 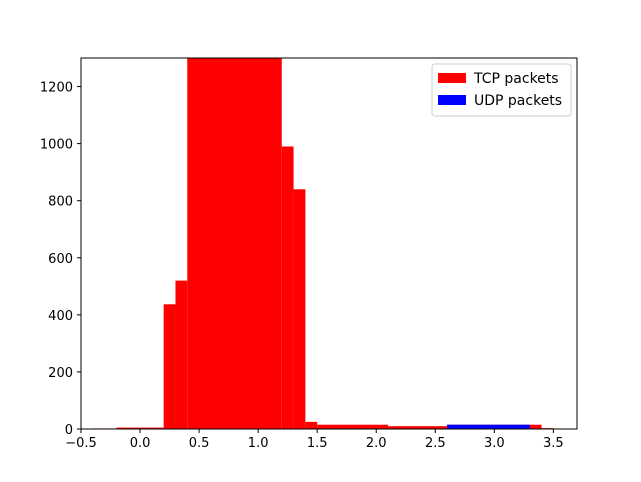 What do you see at coordinates (56, 145) in the screenshot?
I see `y-tick-label: 1000` at bounding box center [56, 145].